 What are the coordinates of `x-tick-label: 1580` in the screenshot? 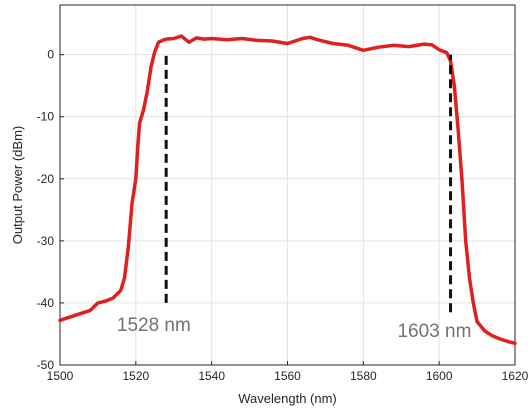 It's located at (363, 376).